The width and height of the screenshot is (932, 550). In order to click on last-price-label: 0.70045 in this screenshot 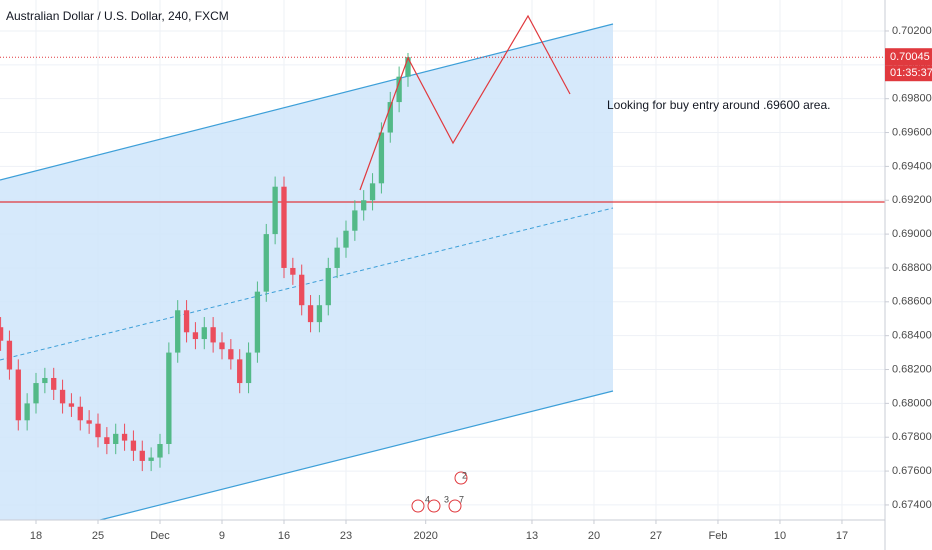, I will do `click(910, 57)`.